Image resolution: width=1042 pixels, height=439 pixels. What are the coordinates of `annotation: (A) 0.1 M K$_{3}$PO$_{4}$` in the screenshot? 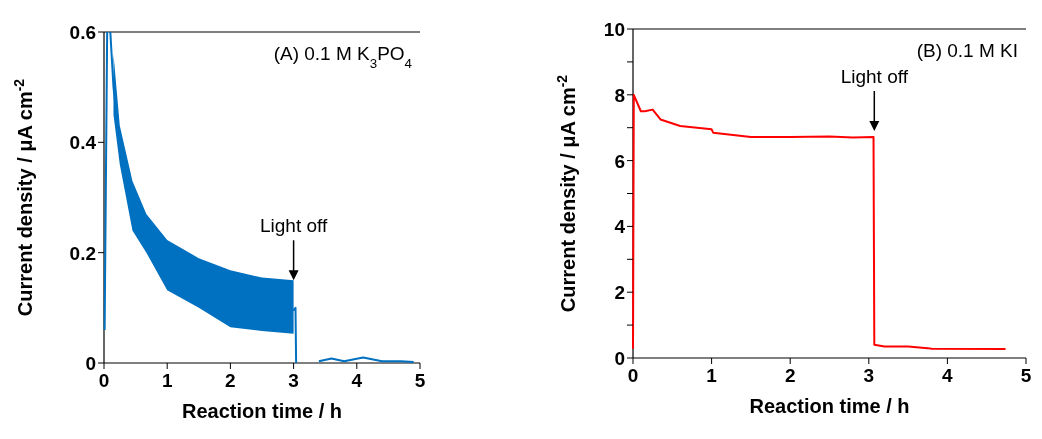 It's located at (342, 57).